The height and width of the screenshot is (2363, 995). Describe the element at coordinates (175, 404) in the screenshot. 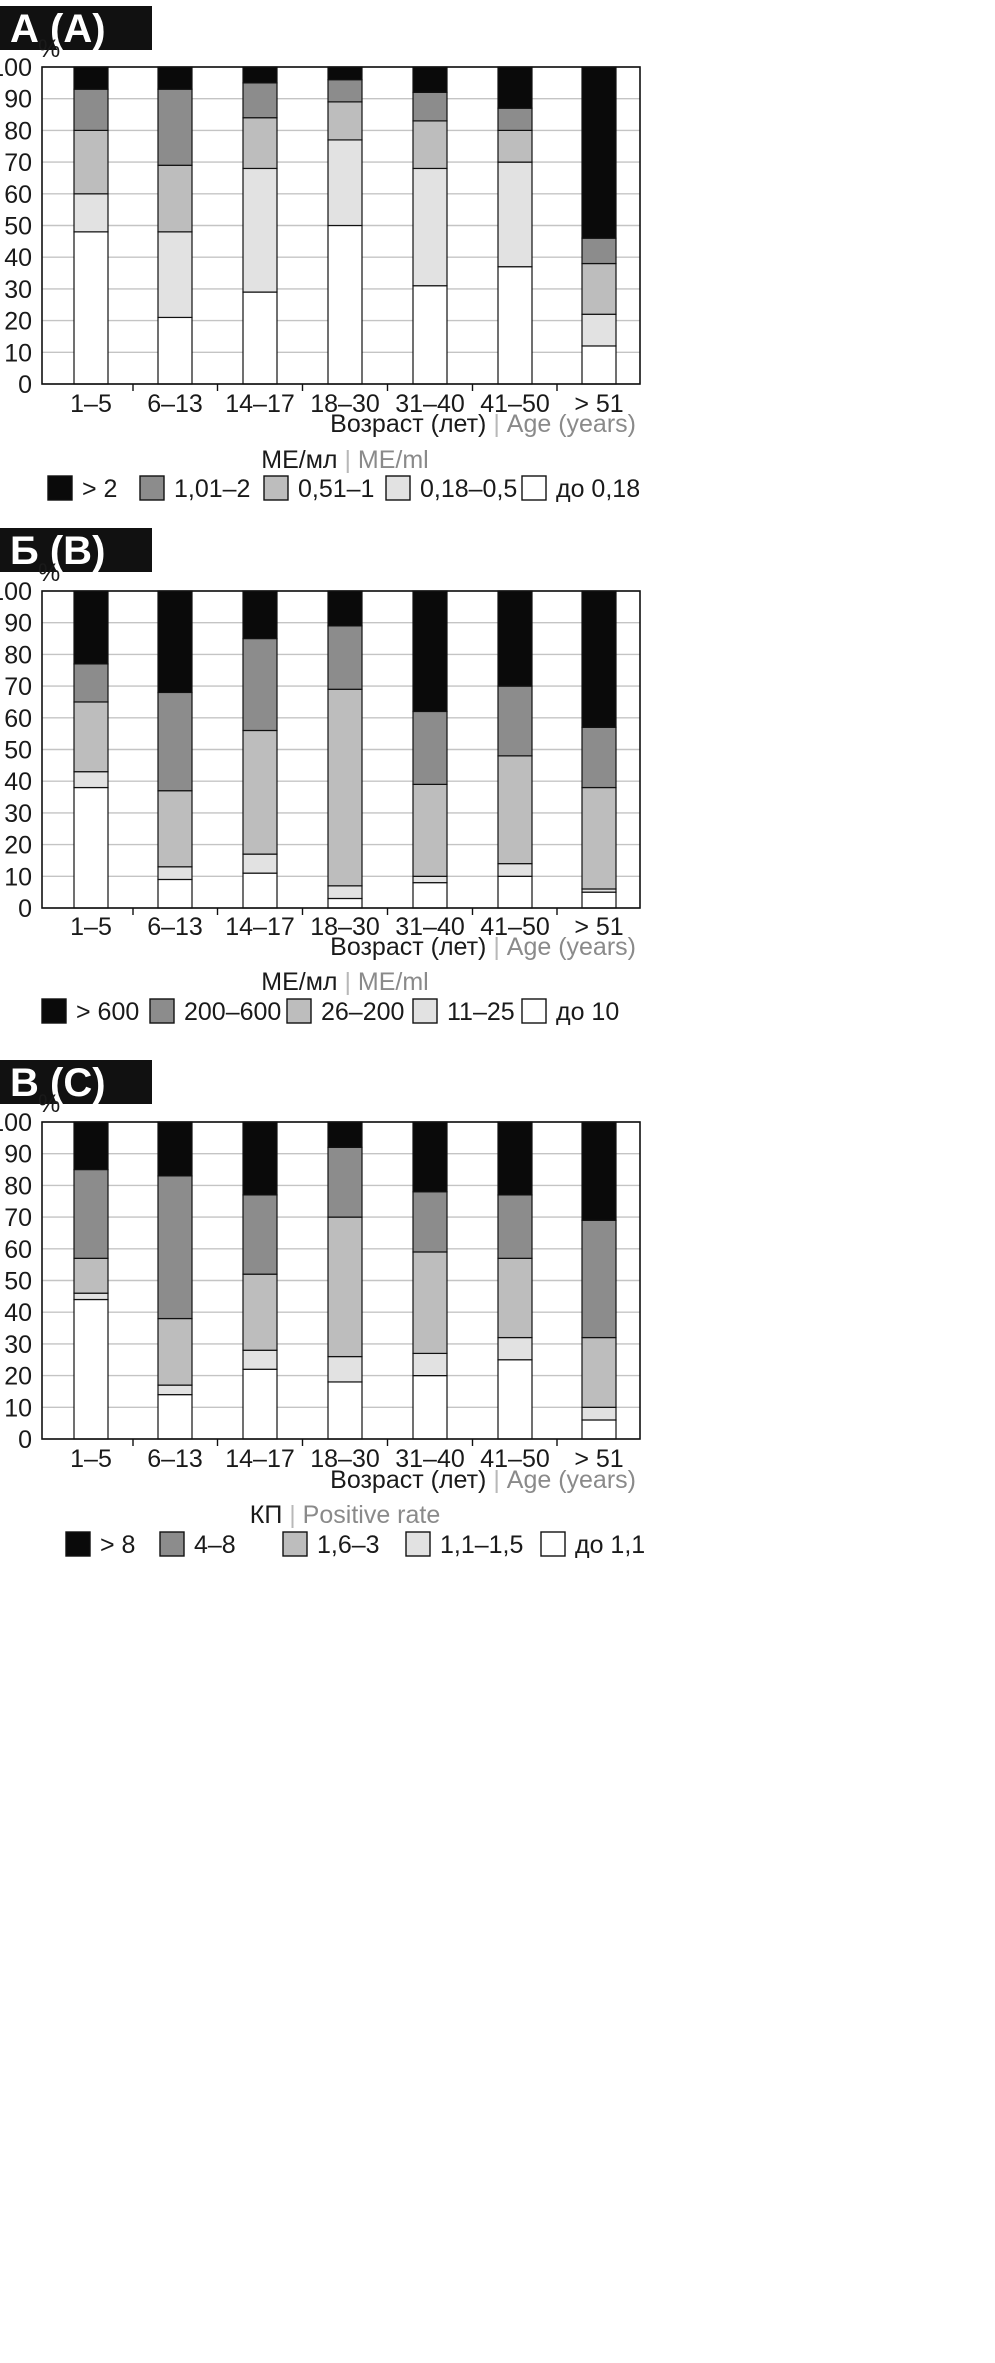

I see `x-tick-label: 6–13` at that location.